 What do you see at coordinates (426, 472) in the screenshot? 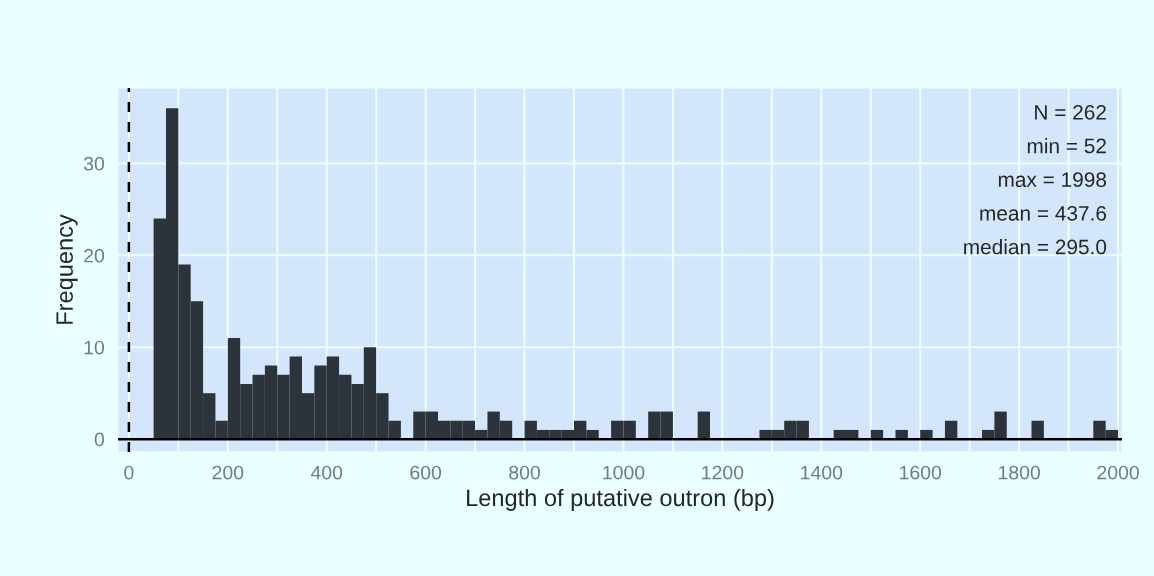
I see `x-tick-label: 600` at bounding box center [426, 472].